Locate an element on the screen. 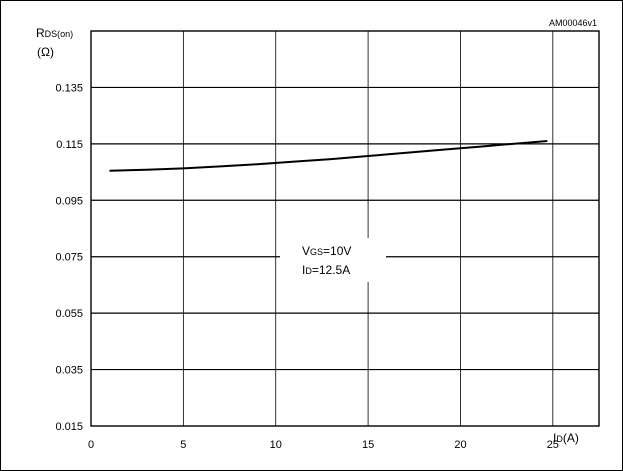  y-tick-label: 0.135 is located at coordinates (69, 88).